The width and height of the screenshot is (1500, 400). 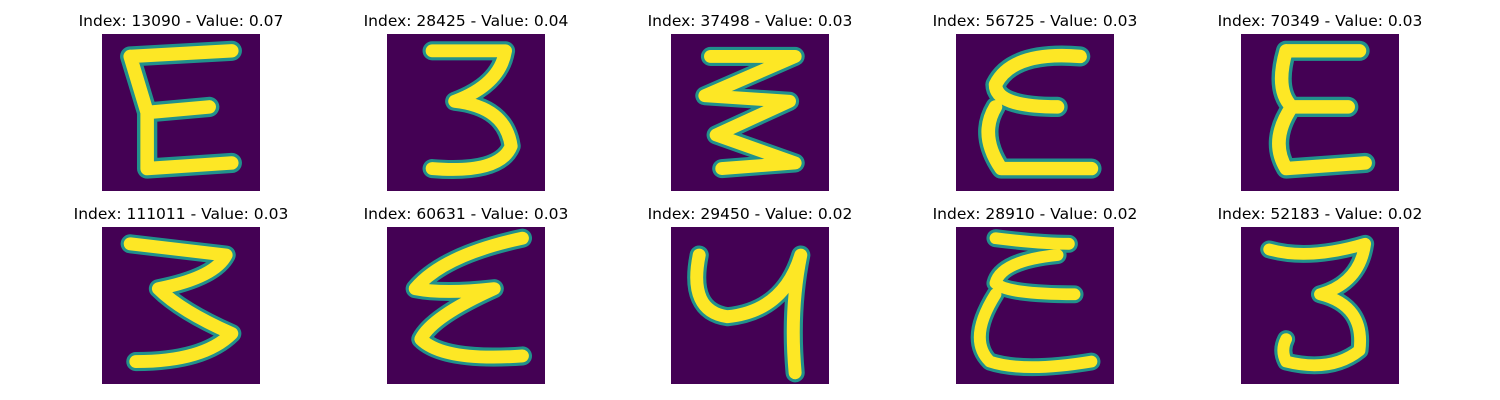 What do you see at coordinates (749, 314) in the screenshot?
I see `four-glyph` at bounding box center [749, 314].